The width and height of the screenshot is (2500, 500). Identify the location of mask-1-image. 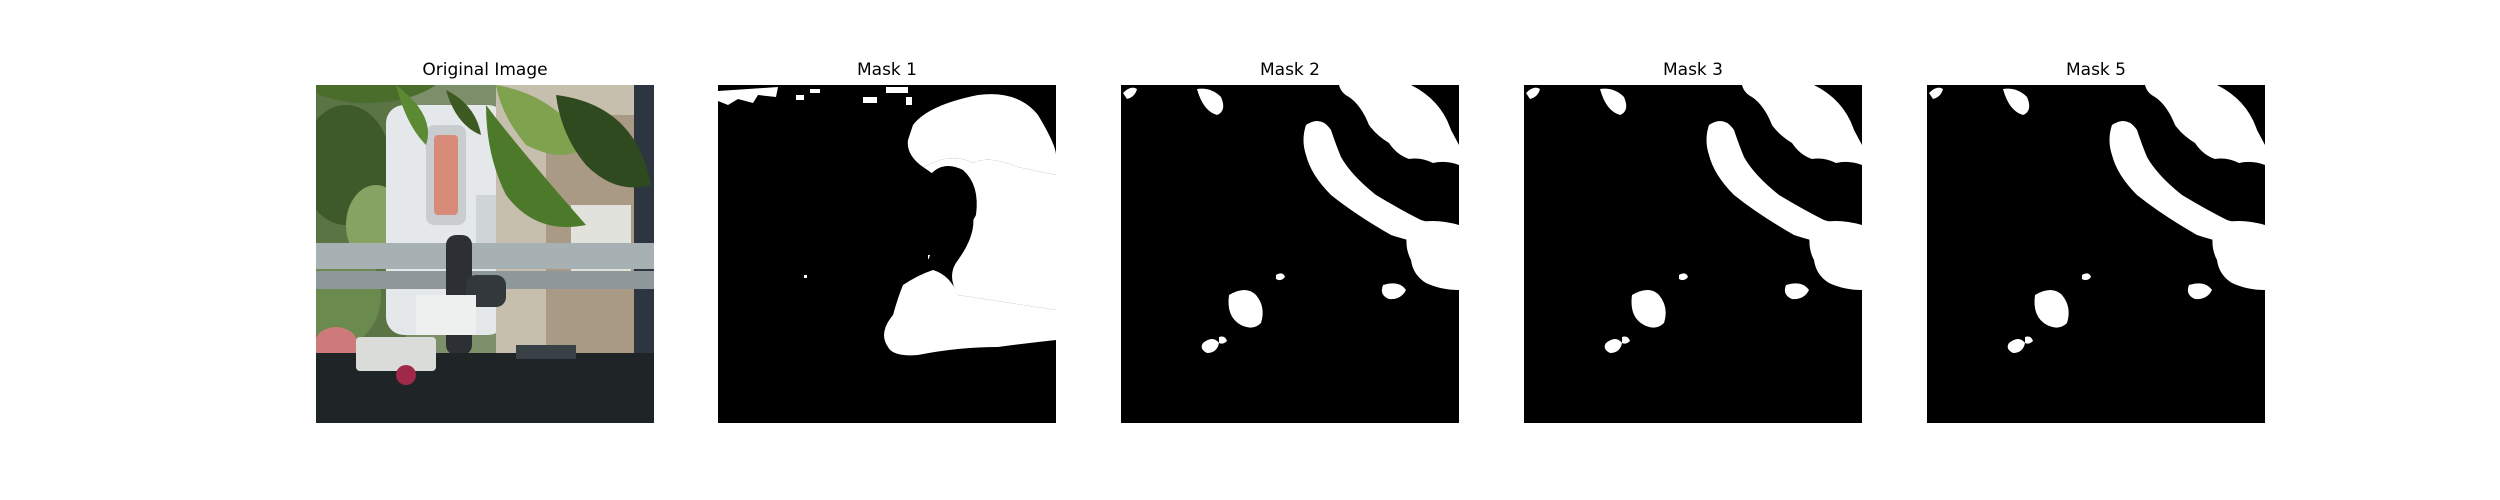
(887, 254).